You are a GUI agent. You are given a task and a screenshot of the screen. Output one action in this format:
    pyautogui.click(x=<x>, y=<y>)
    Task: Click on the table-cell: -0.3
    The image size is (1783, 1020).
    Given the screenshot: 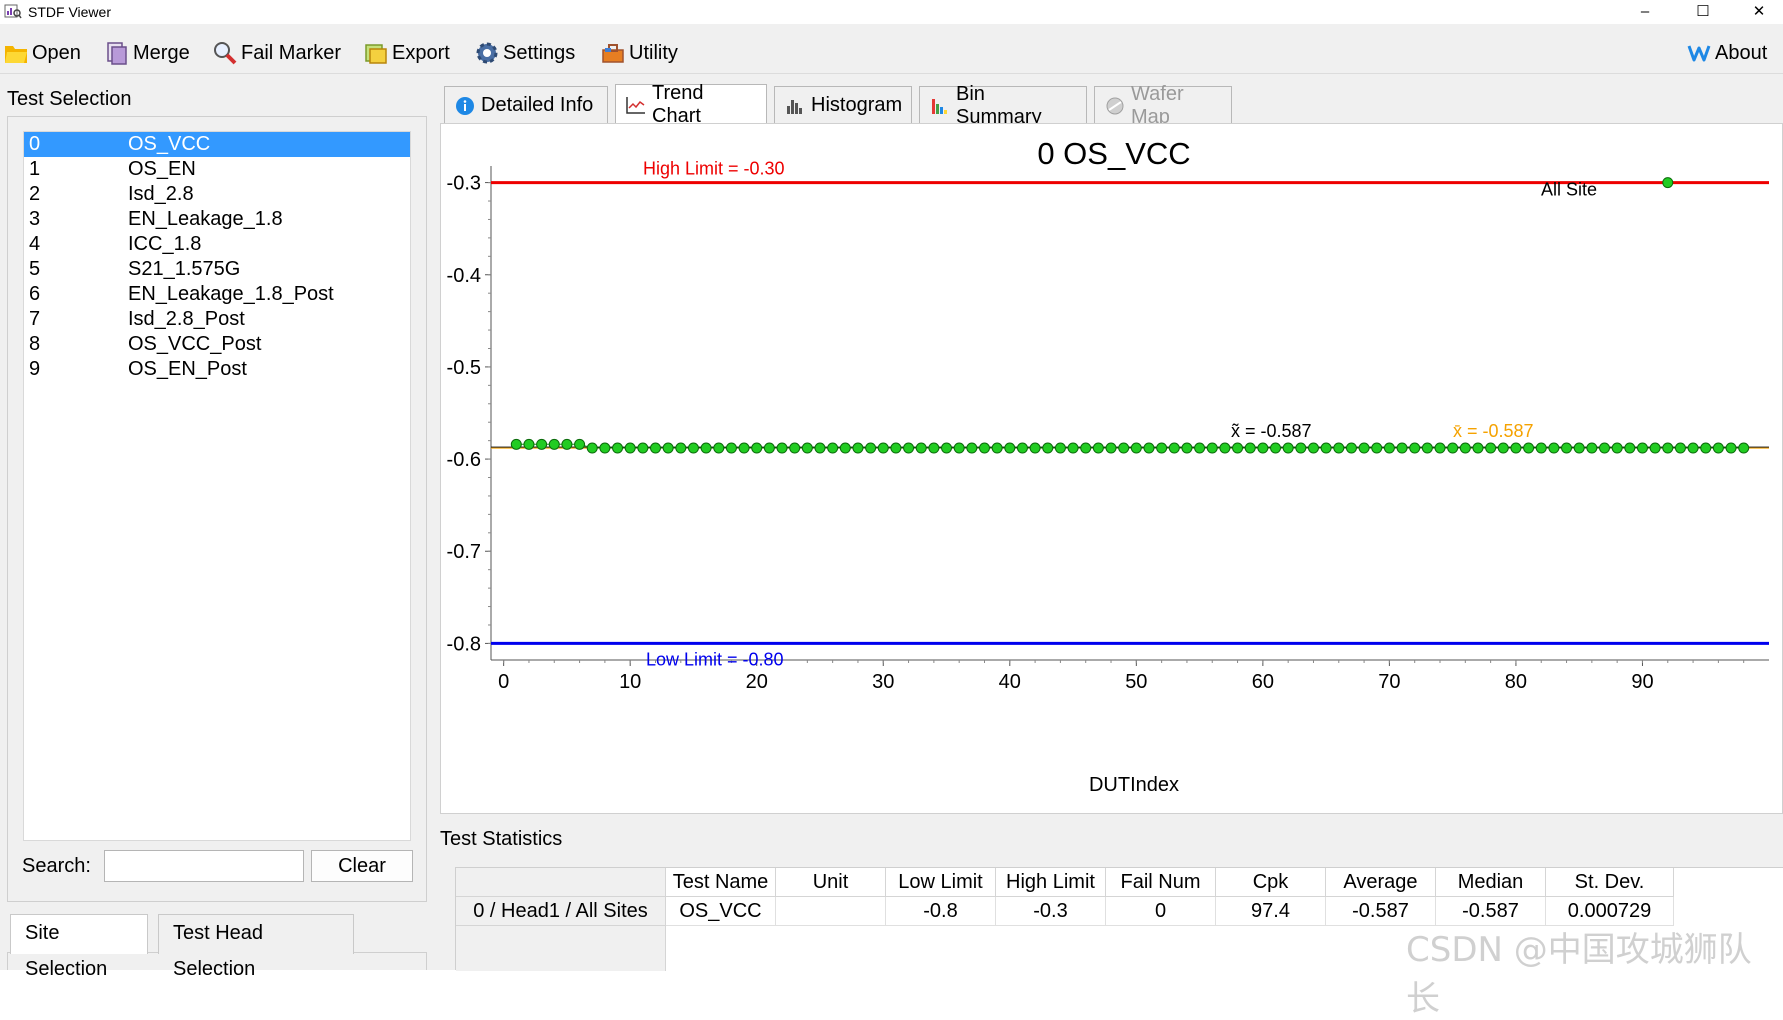 What is the action you would take?
    pyautogui.click(x=1051, y=911)
    